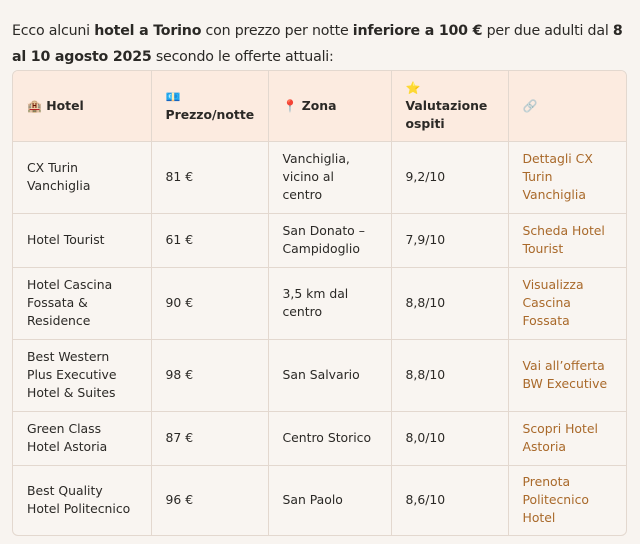 The width and height of the screenshot is (640, 544). I want to click on hotel-name-cell: Green Class Hotel Astoria, so click(82, 438).